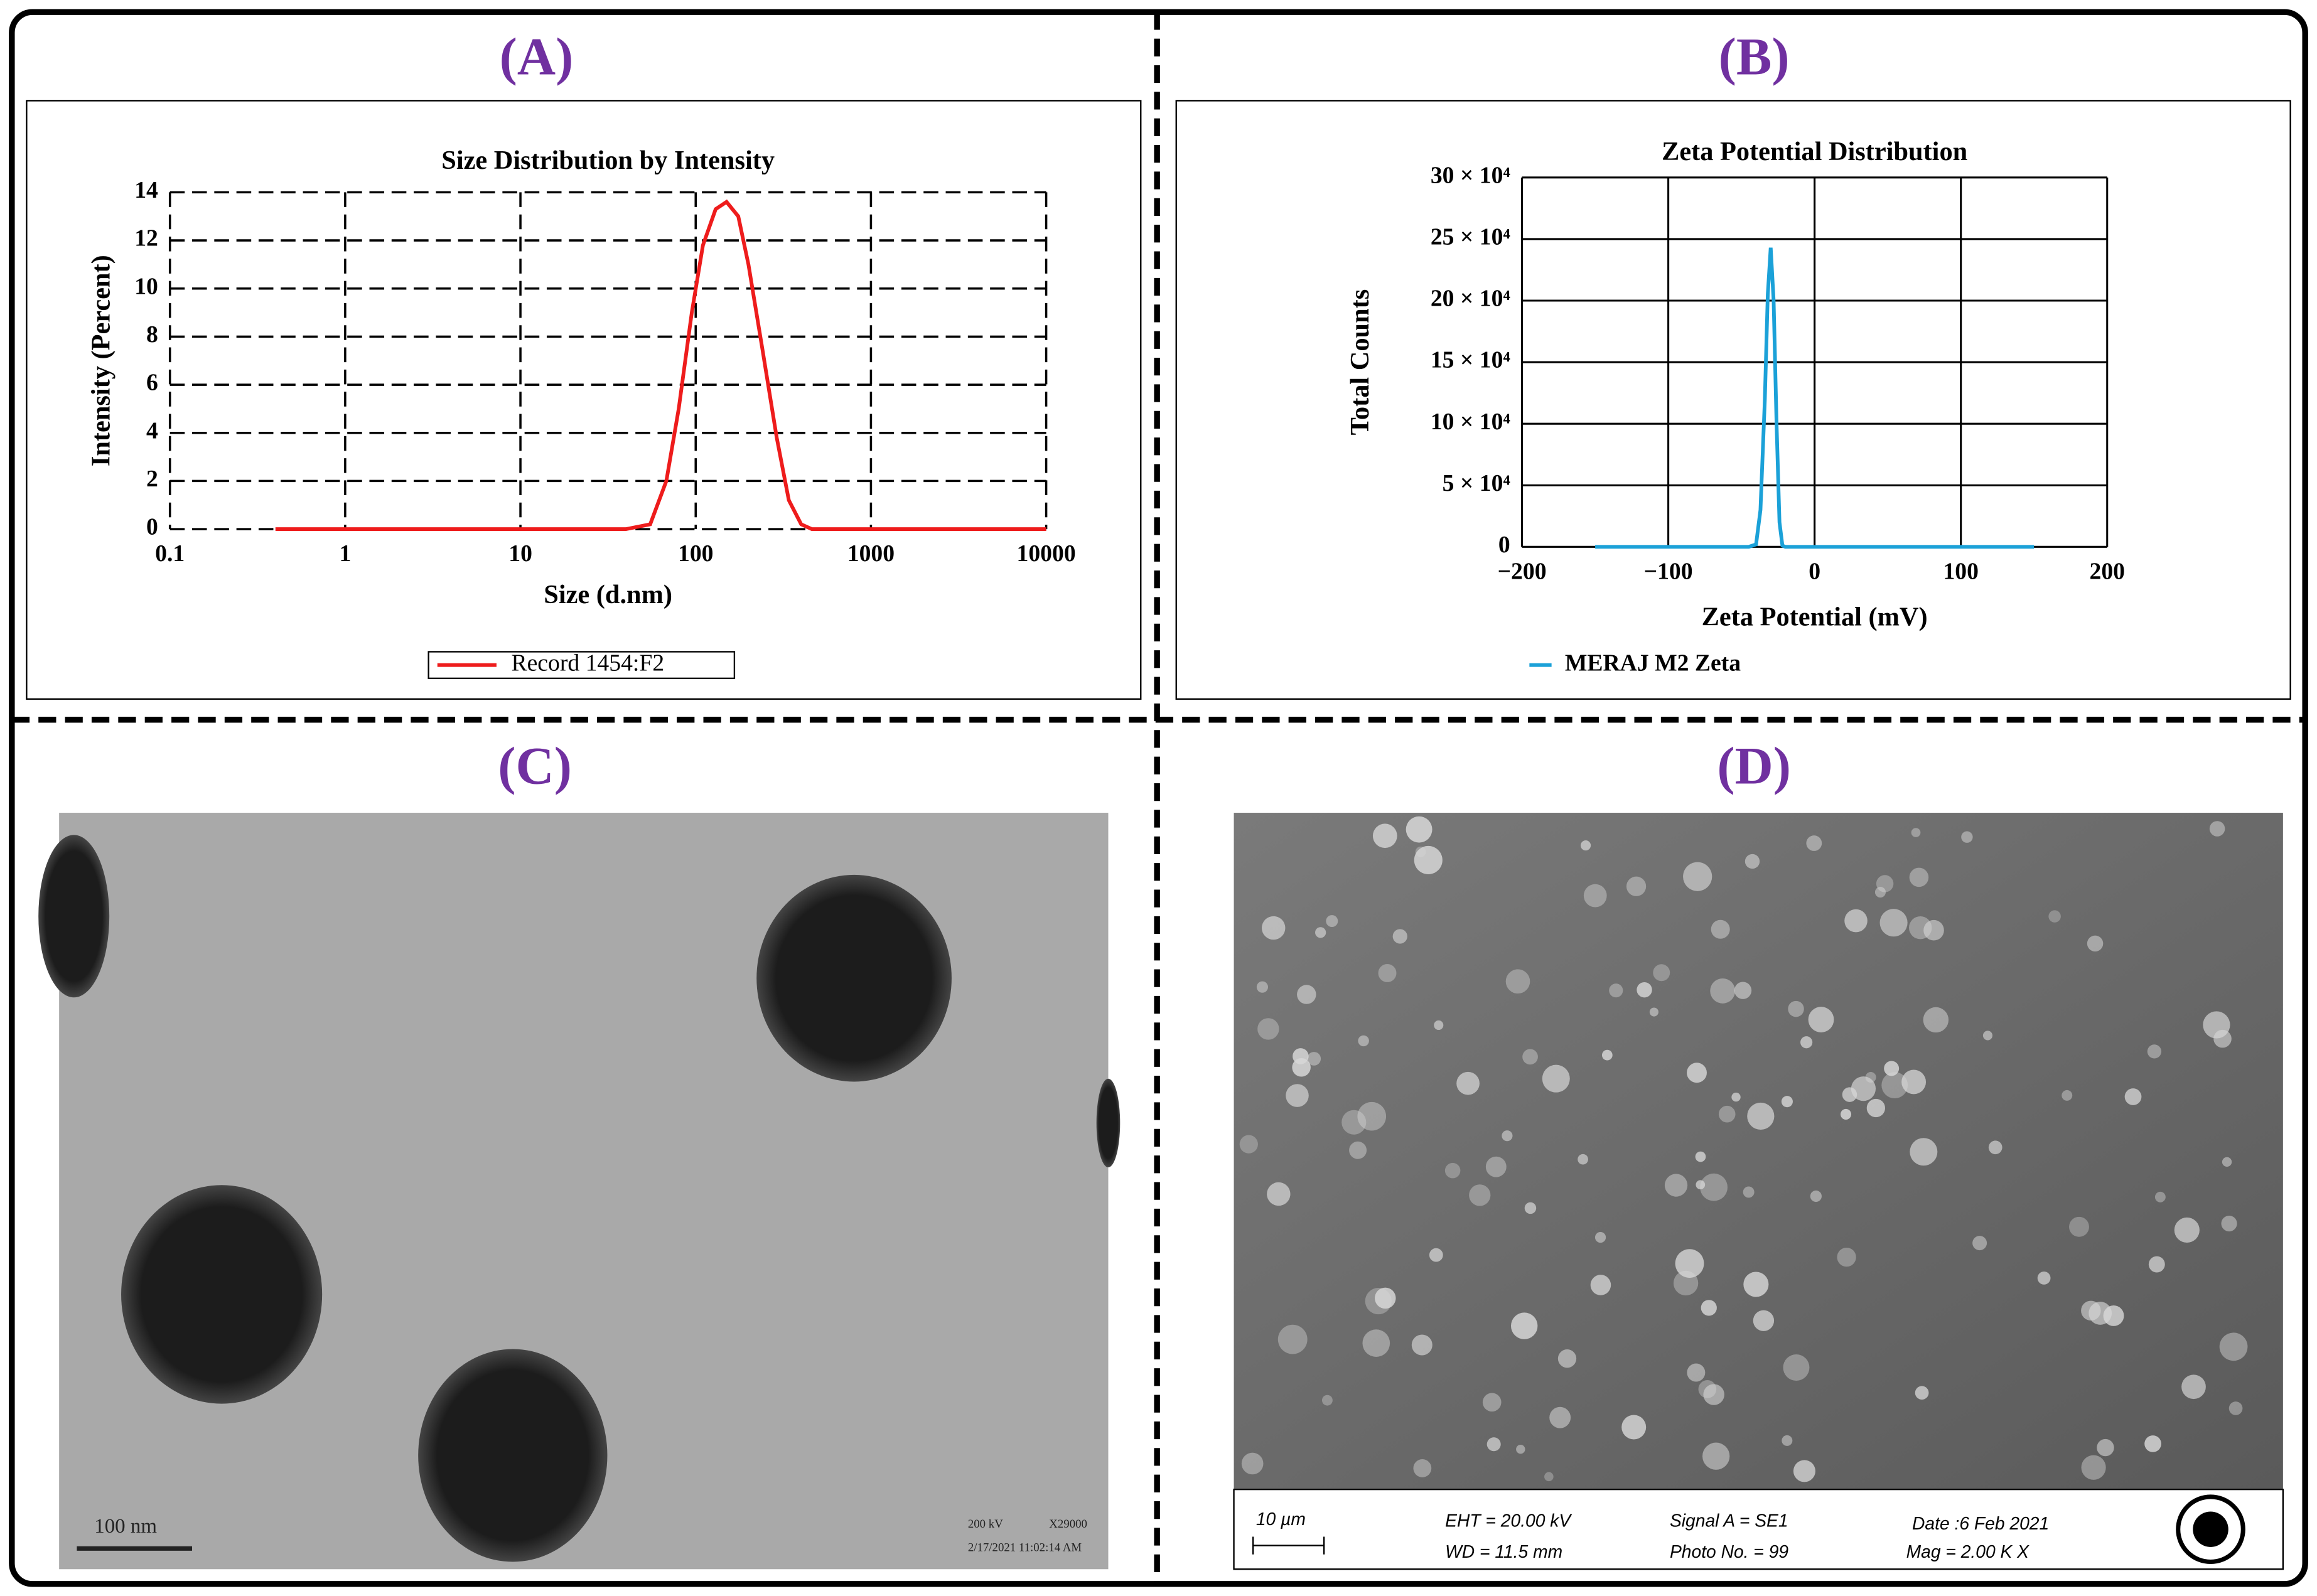 The image size is (2317, 1596). What do you see at coordinates (146, 190) in the screenshot?
I see `y-tick-label: 14` at bounding box center [146, 190].